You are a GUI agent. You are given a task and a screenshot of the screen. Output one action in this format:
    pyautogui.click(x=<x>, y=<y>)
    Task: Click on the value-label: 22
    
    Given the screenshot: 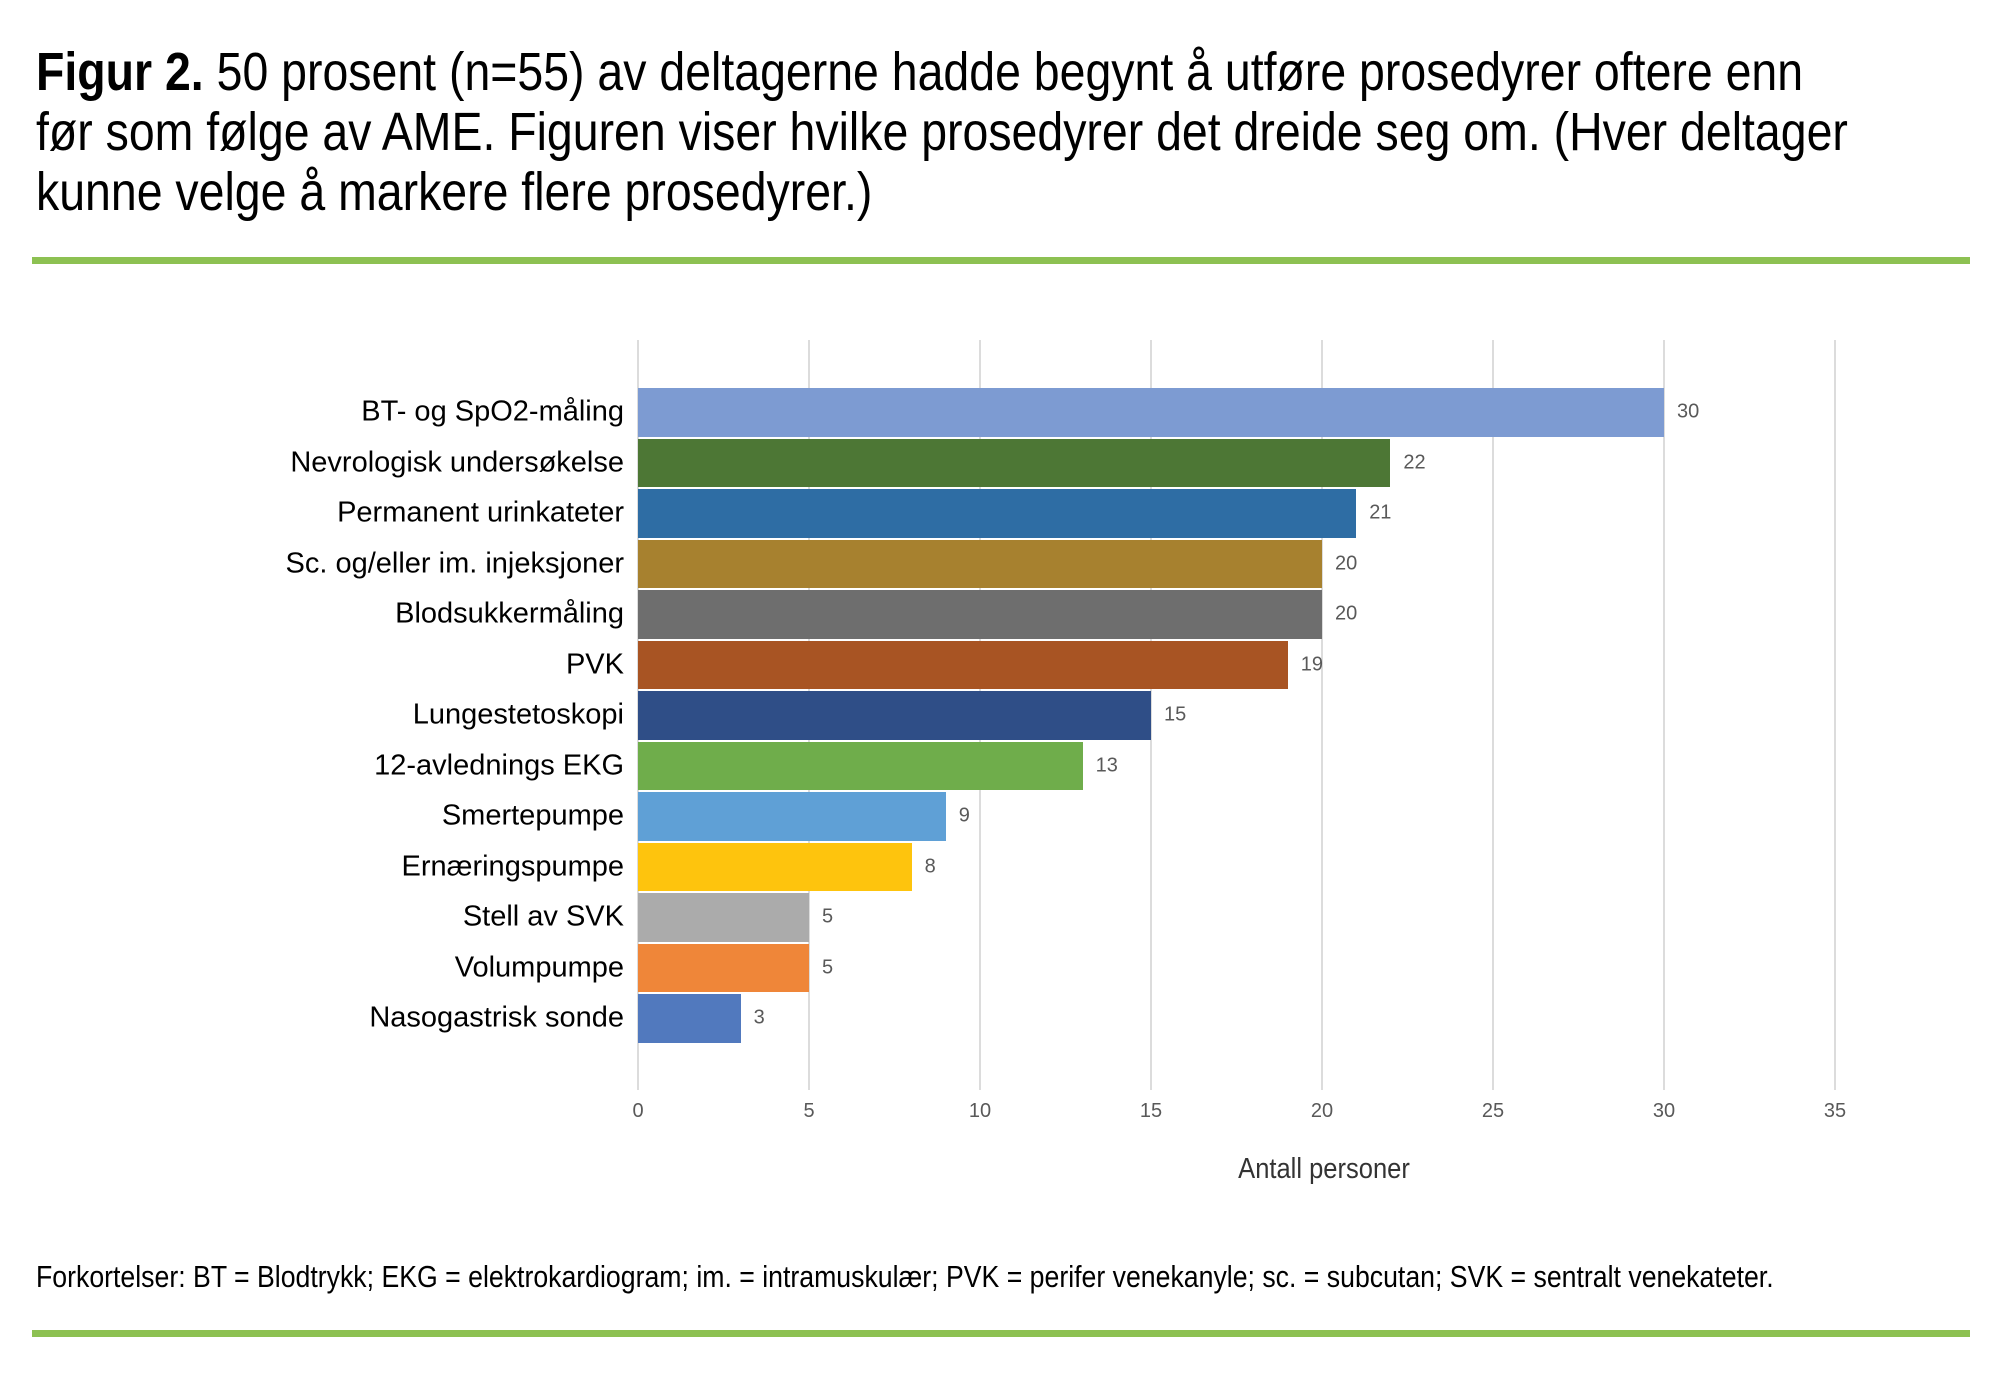 What is the action you would take?
    pyautogui.click(x=1414, y=462)
    